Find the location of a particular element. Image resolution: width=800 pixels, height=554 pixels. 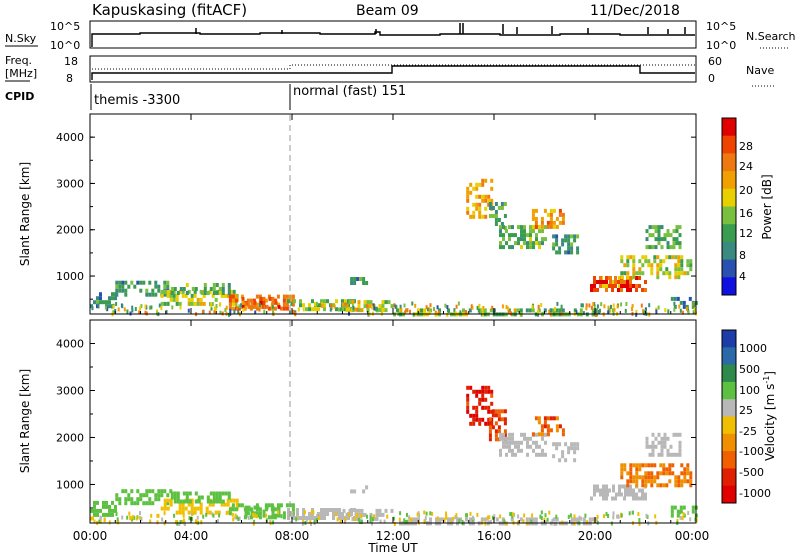

cpid-mode-1: themis -3300 is located at coordinates (137, 100).